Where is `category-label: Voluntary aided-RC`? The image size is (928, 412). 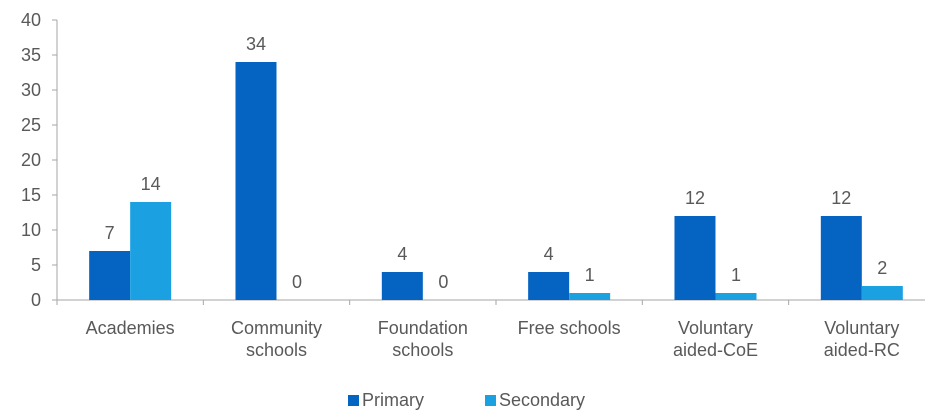
category-label: Voluntary aided-RC is located at coordinates (862, 339).